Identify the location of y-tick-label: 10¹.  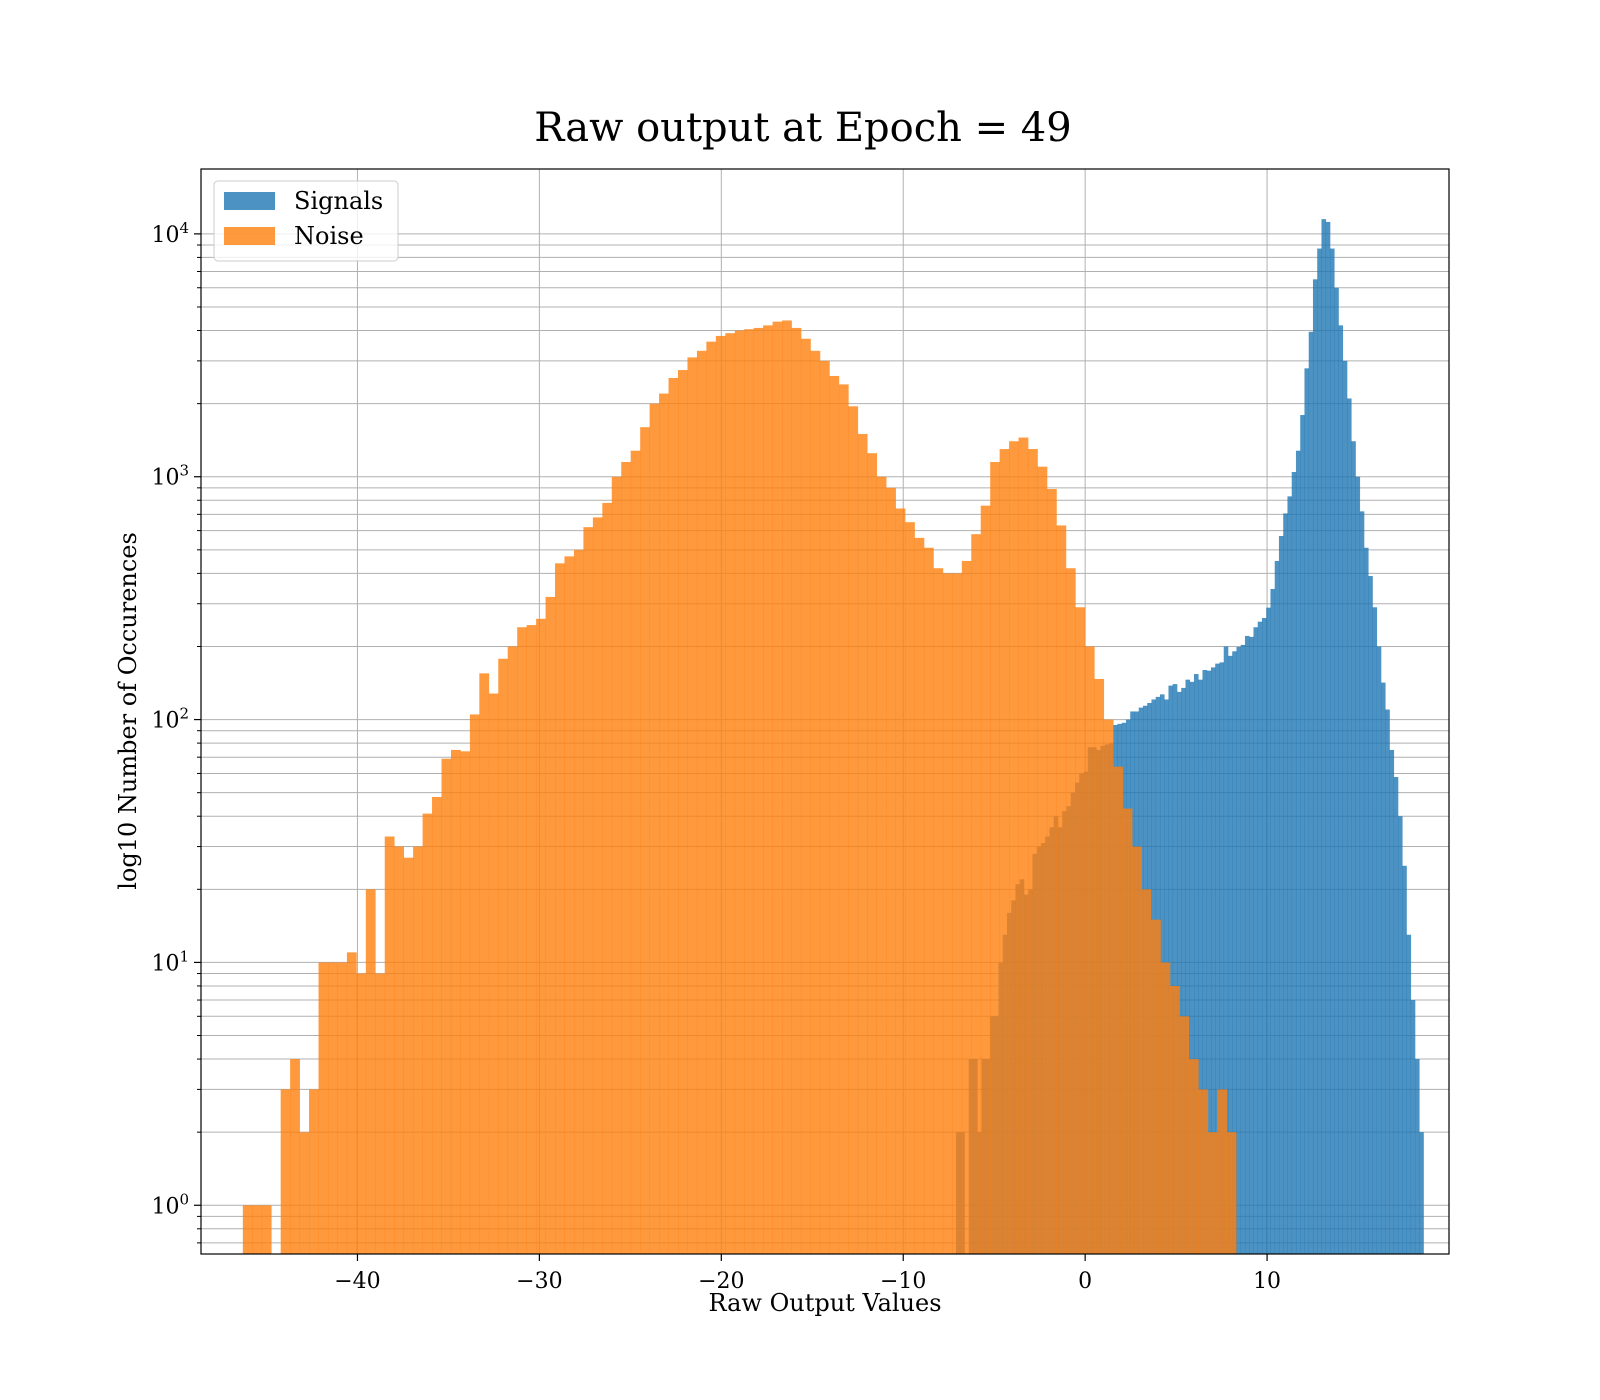
(170, 961).